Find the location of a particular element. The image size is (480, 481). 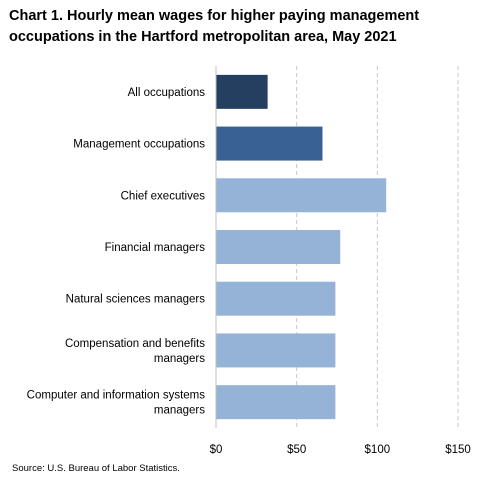

x-tick-label-2: $100 is located at coordinates (378, 450).